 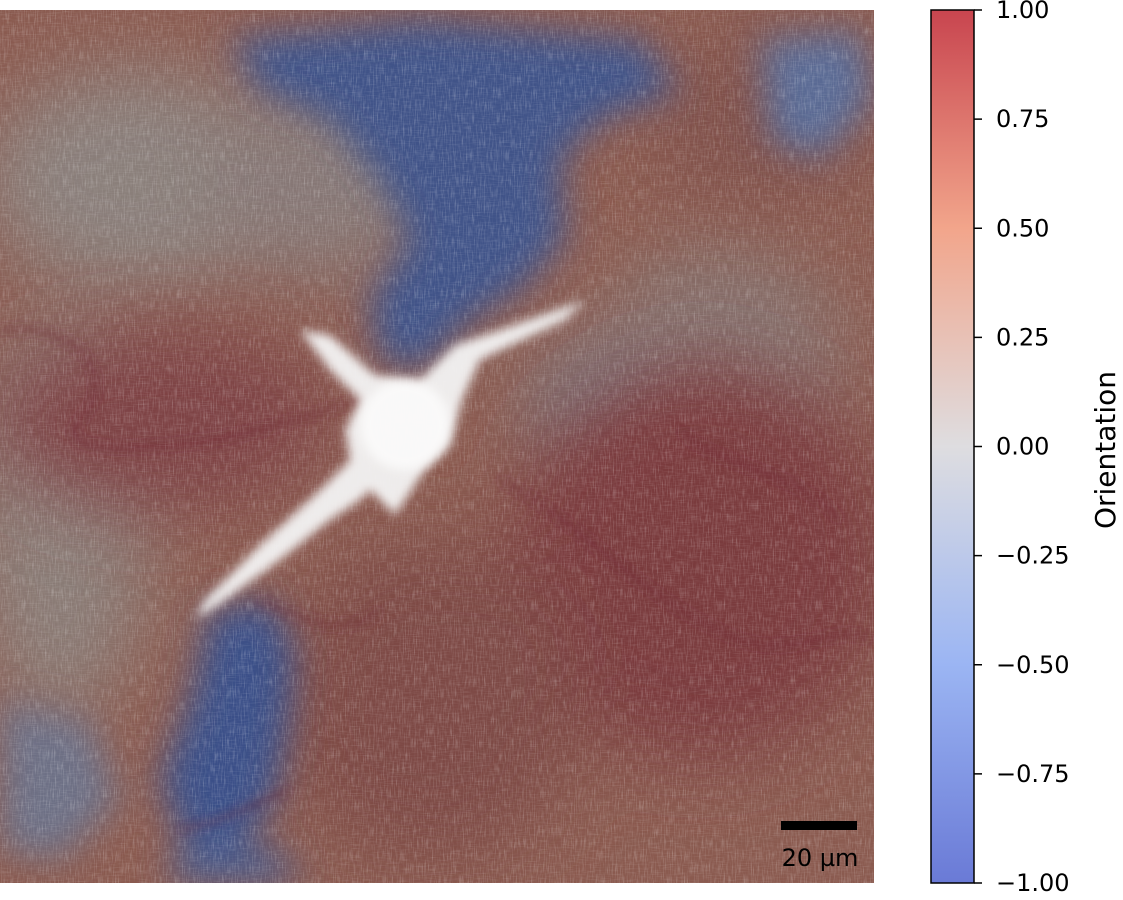 I want to click on colorbar-tick-label: −0.25, so click(x=1033, y=556).